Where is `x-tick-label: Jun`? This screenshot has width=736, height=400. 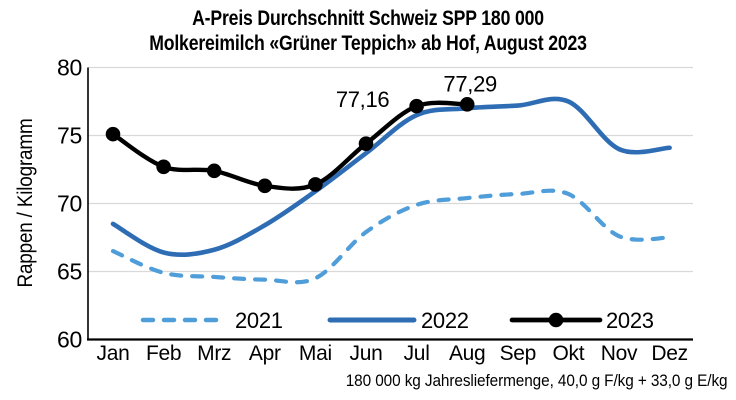
x-tick-label: Jun is located at coordinates (366, 353).